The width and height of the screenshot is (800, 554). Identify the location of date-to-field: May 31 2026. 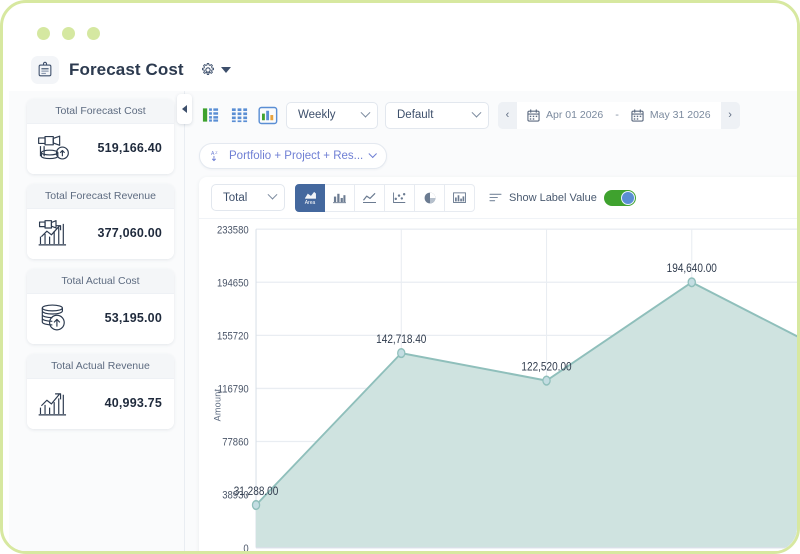
(670, 115).